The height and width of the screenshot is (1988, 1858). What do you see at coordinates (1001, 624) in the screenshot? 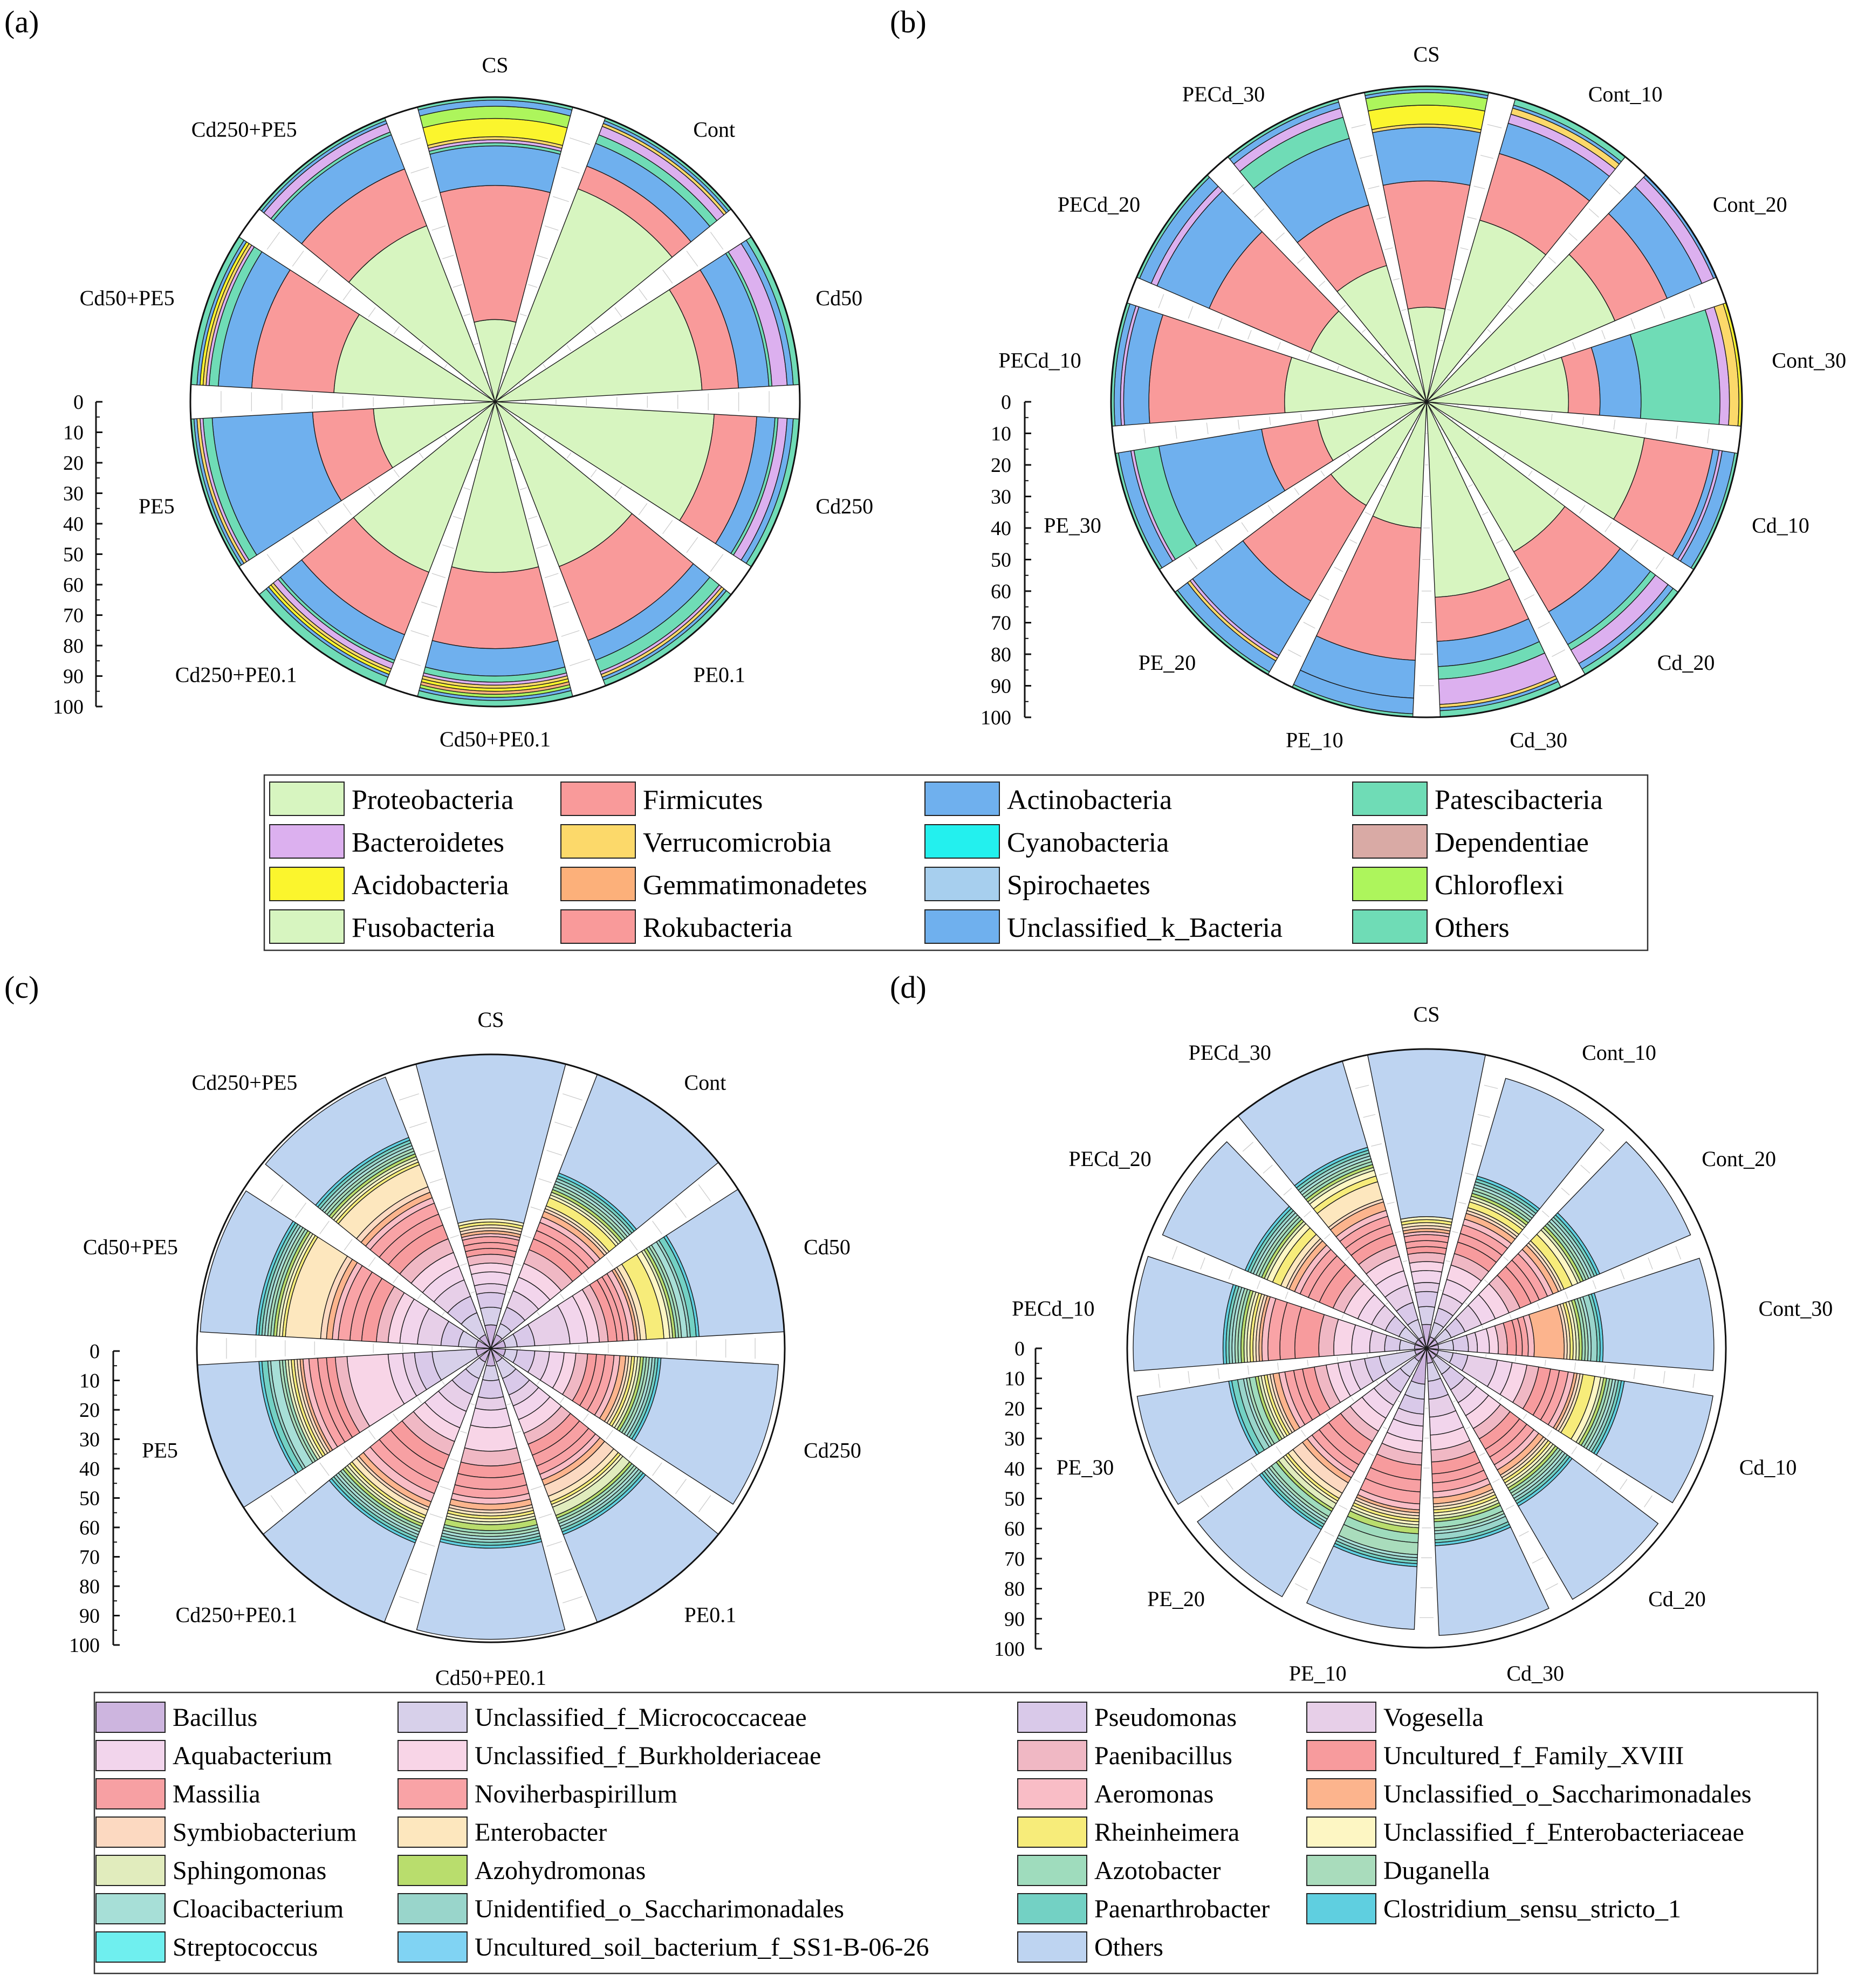
I see `y-tick-label: 70` at bounding box center [1001, 624].